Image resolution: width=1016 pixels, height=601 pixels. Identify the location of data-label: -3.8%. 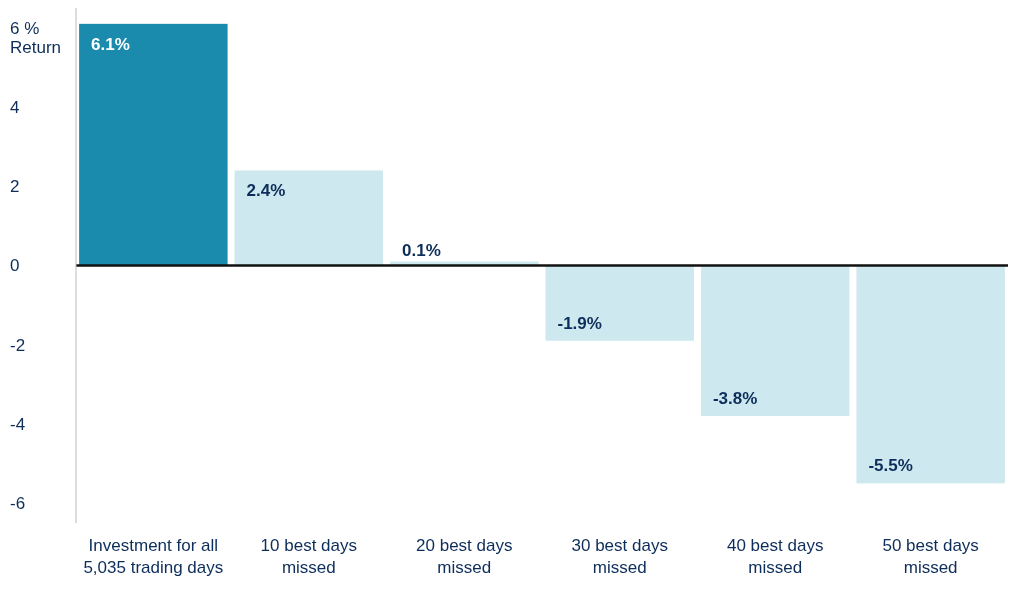
(735, 399).